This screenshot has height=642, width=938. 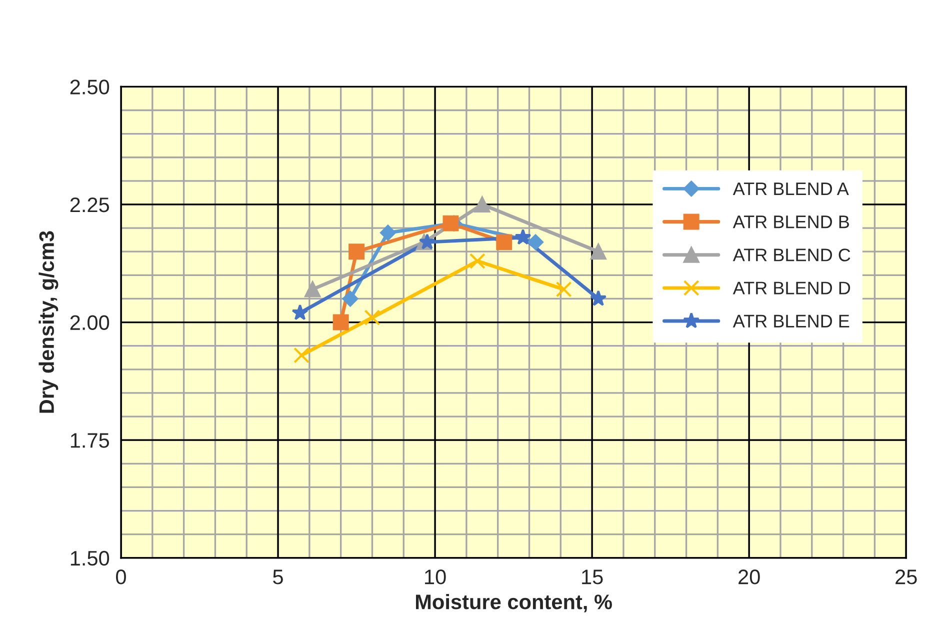 I want to click on x-tick-label: 25, so click(x=906, y=577).